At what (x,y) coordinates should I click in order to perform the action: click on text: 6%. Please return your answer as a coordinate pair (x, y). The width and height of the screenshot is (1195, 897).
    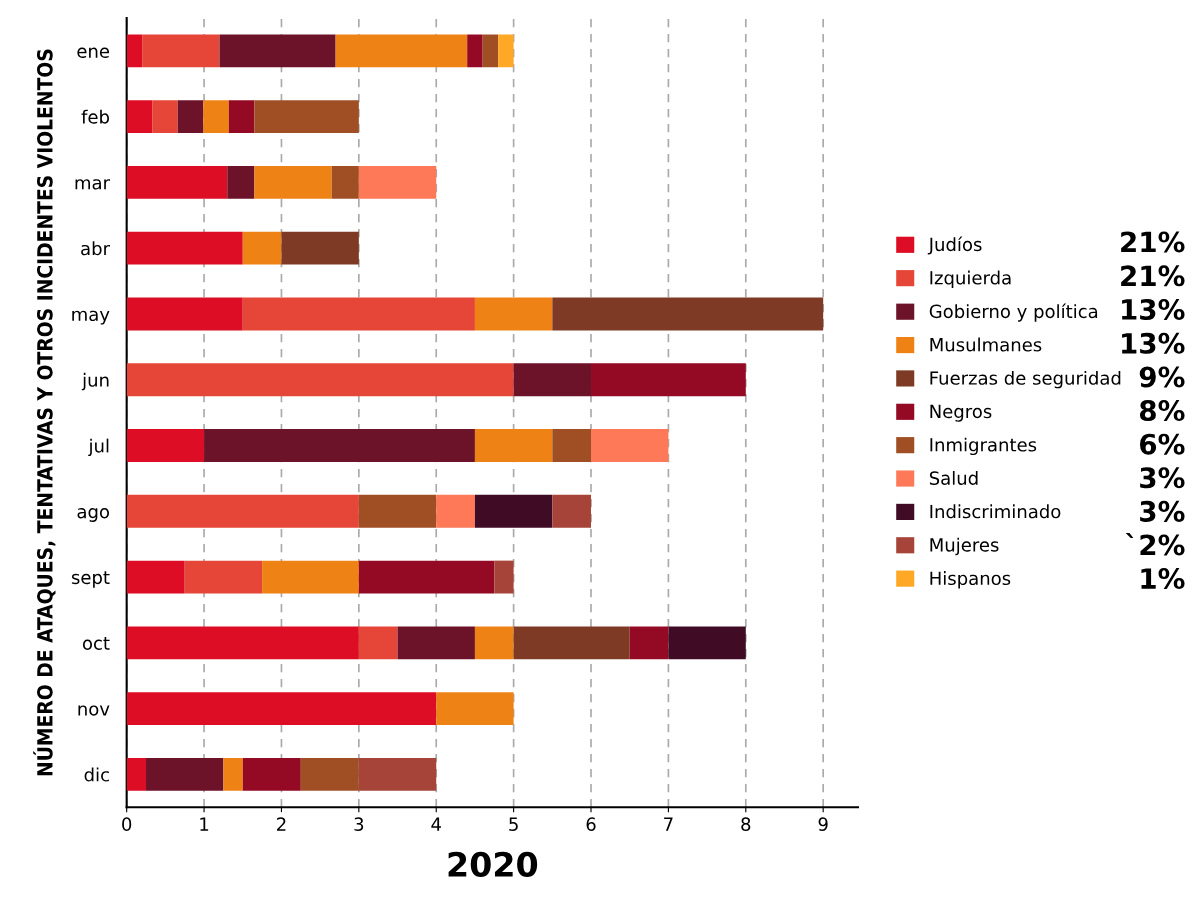
    Looking at the image, I should click on (1162, 444).